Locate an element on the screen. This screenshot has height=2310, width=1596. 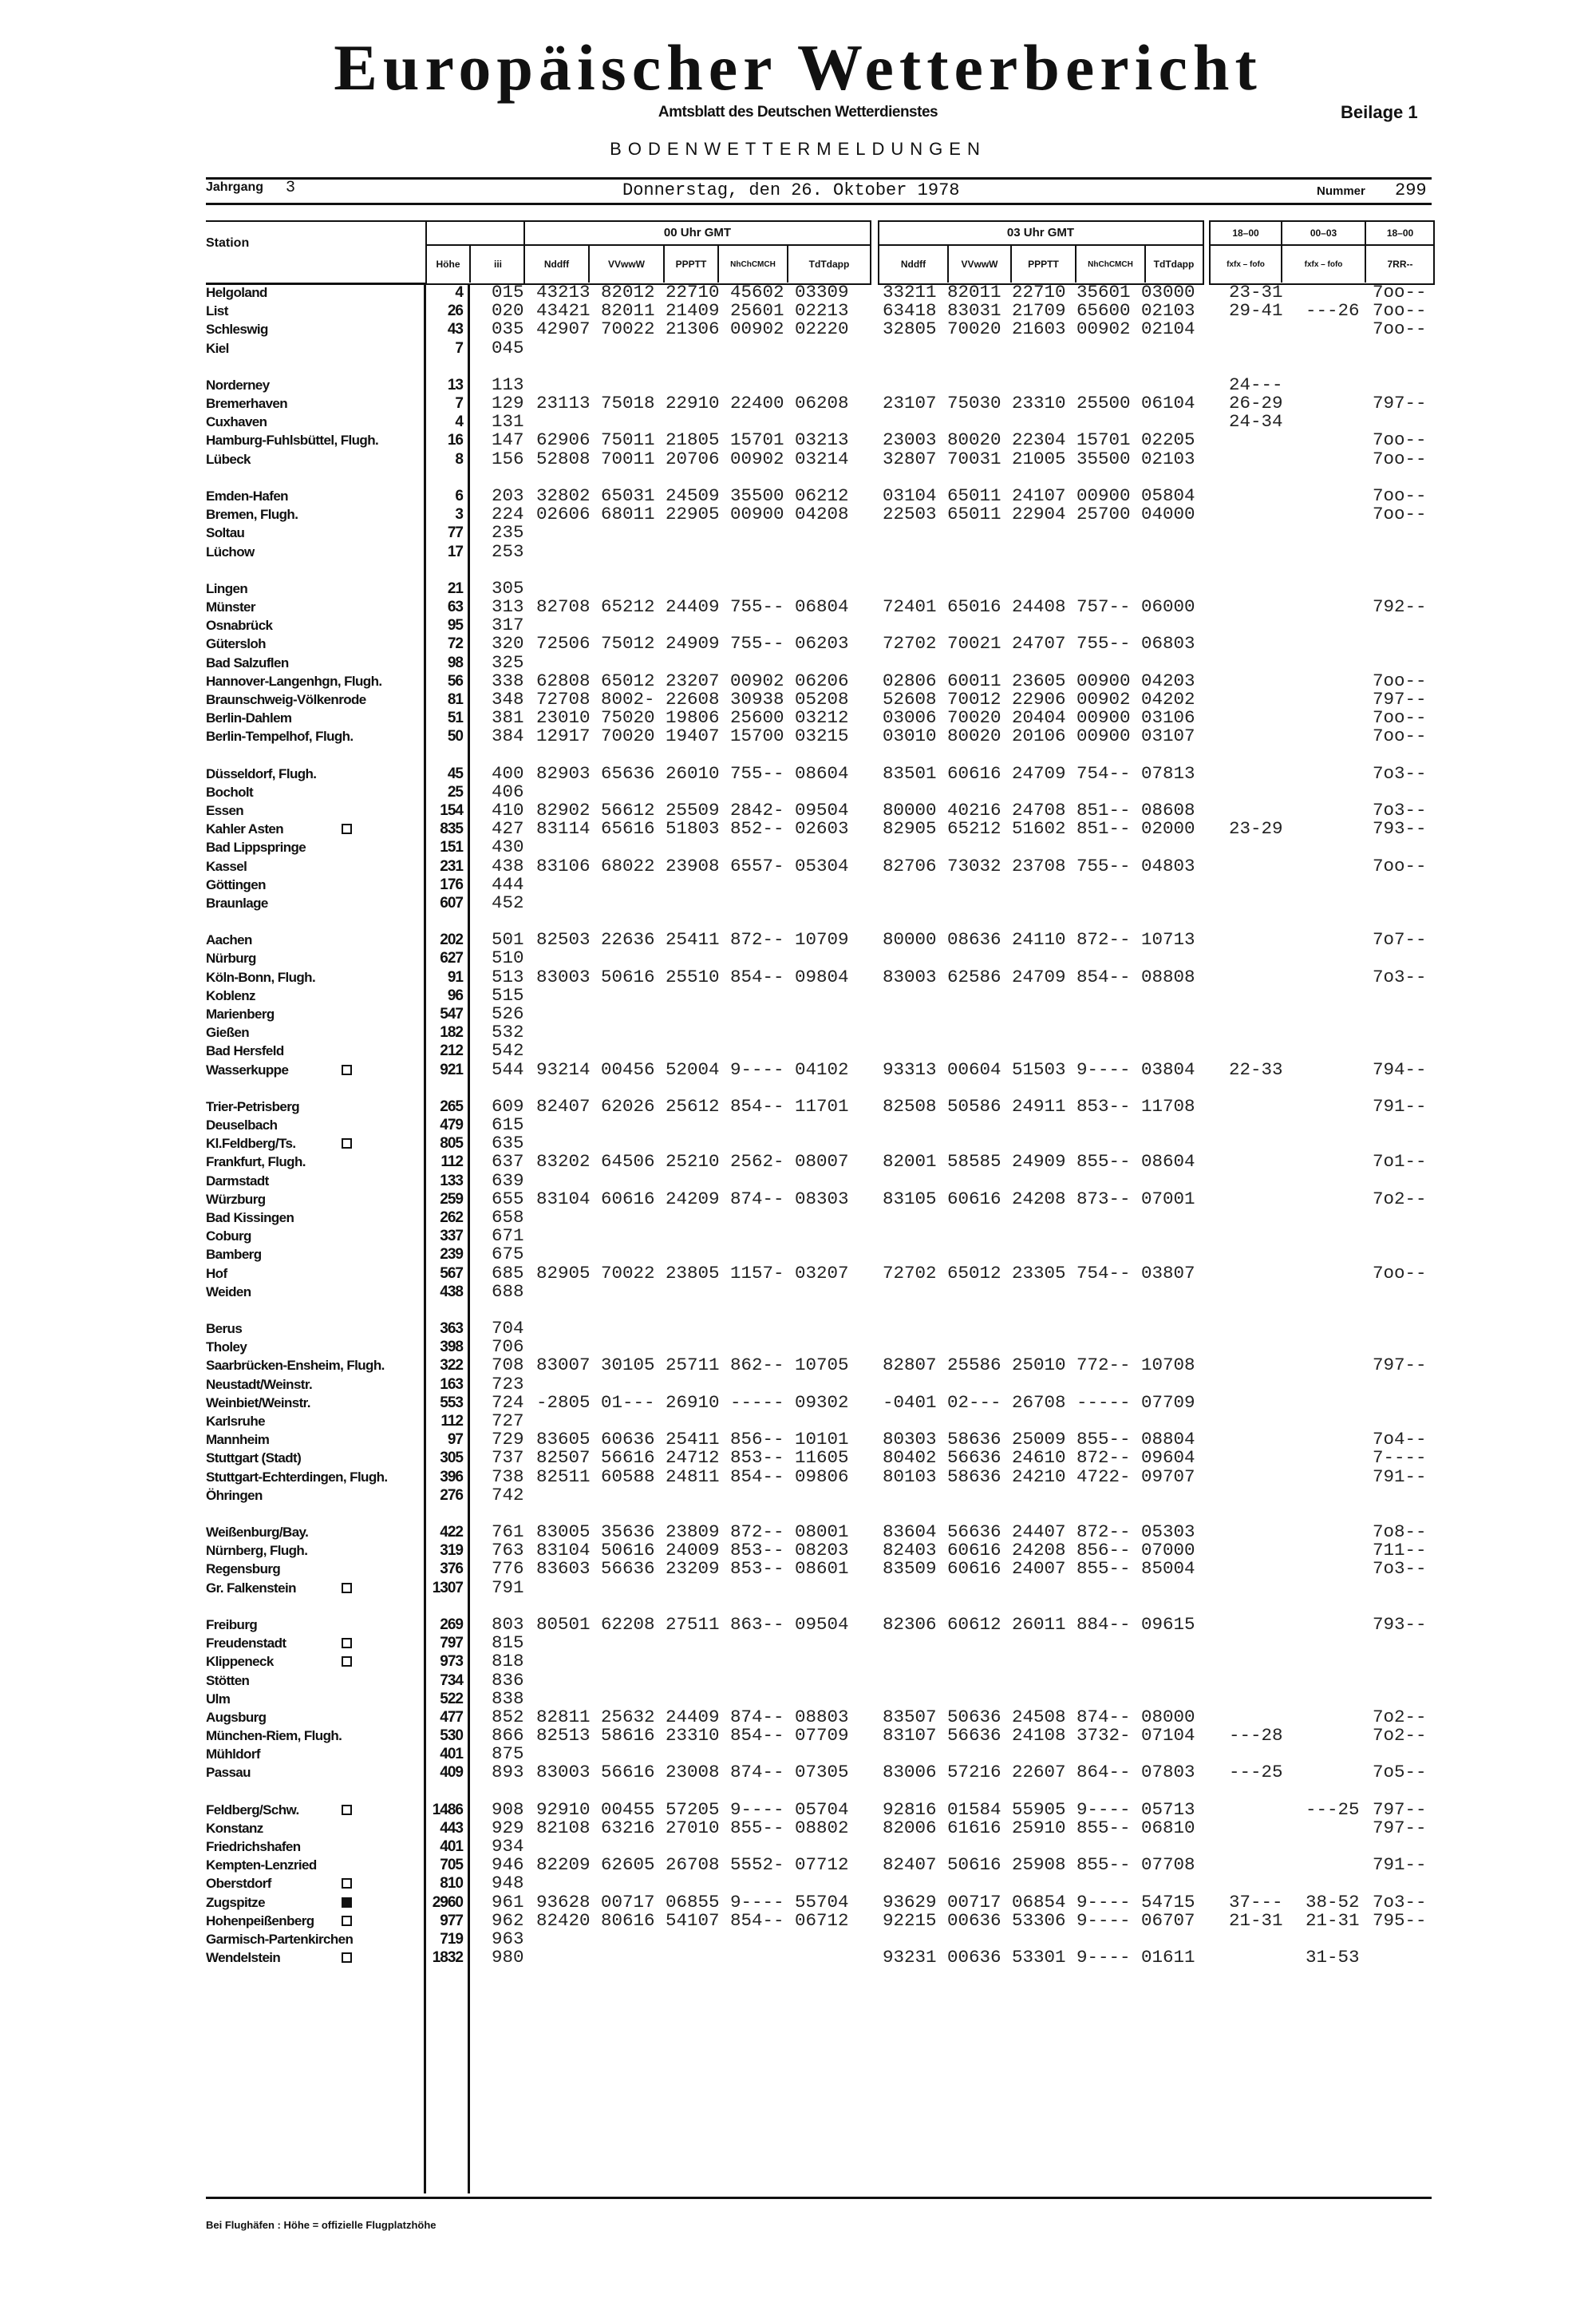
station-height: 25 is located at coordinates (455, 792).